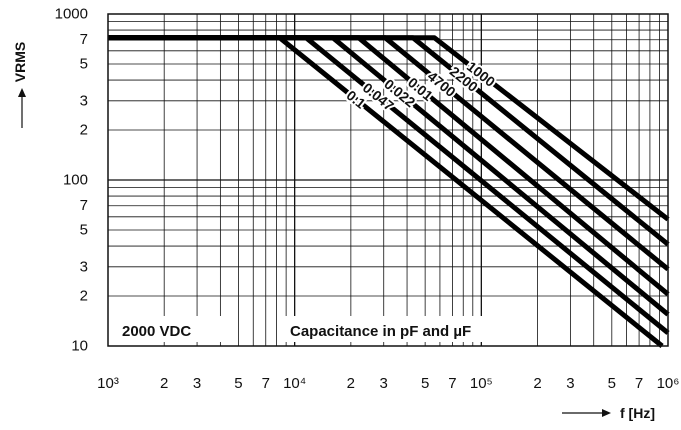 The width and height of the screenshot is (681, 430). What do you see at coordinates (20, 62) in the screenshot?
I see `y-axis-title: VRMS` at bounding box center [20, 62].